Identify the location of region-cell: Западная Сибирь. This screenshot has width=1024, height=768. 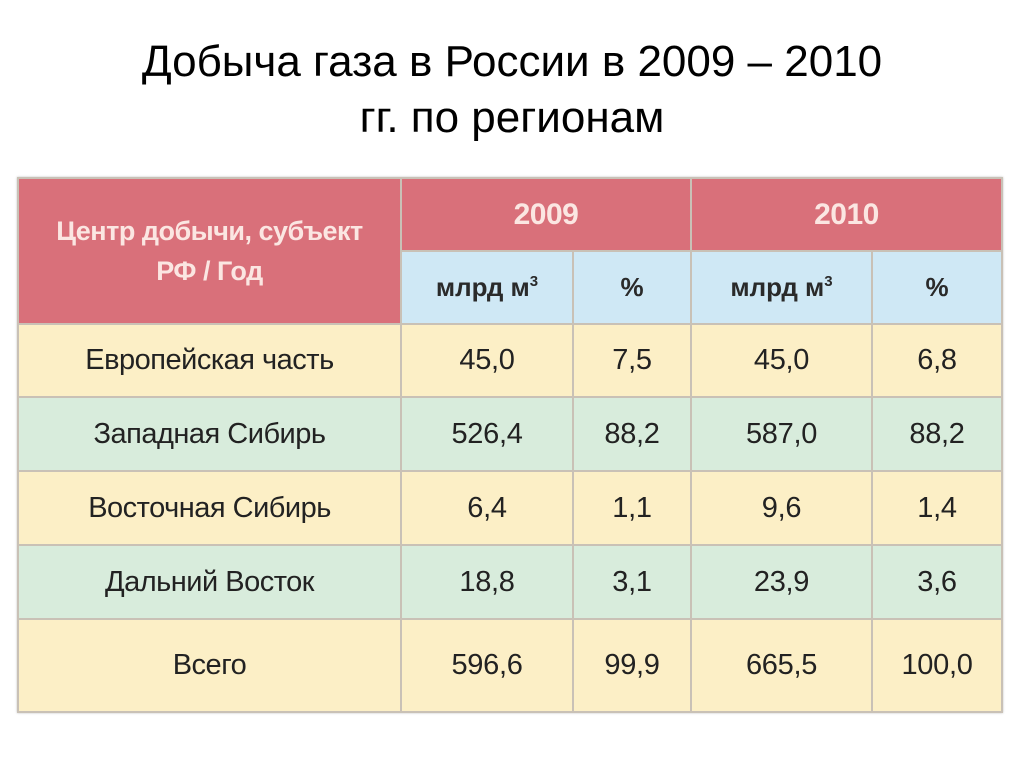
(209, 434).